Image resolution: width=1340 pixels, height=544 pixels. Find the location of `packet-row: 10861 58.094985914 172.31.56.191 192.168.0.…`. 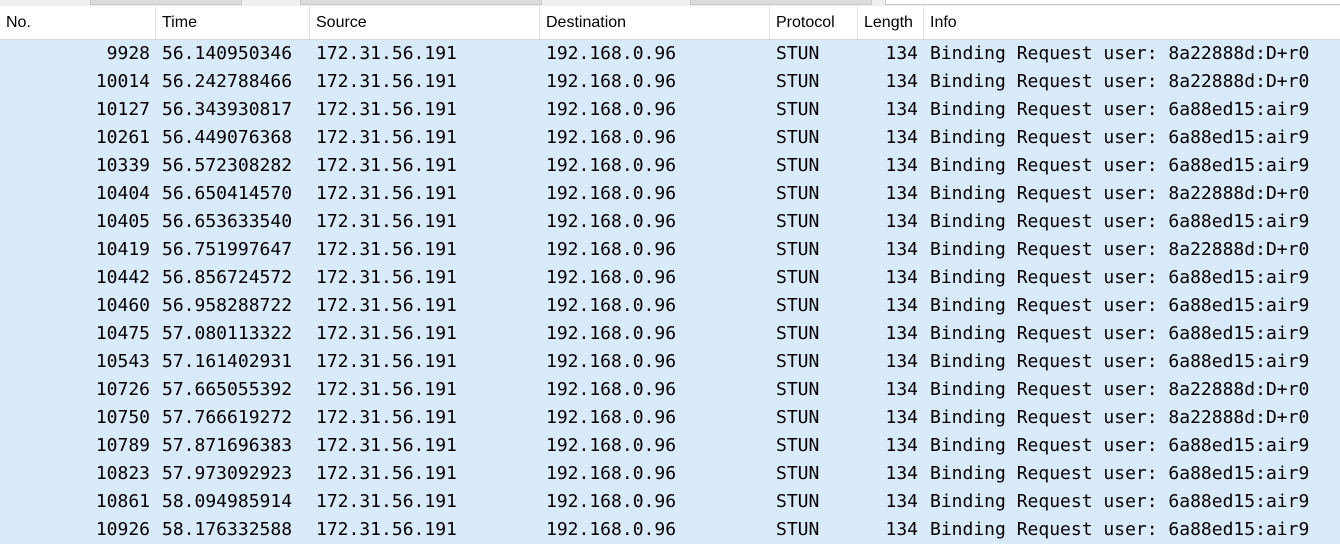

packet-row: 10861 58.094985914 172.31.56.191 192.168.0.… is located at coordinates (670, 502).